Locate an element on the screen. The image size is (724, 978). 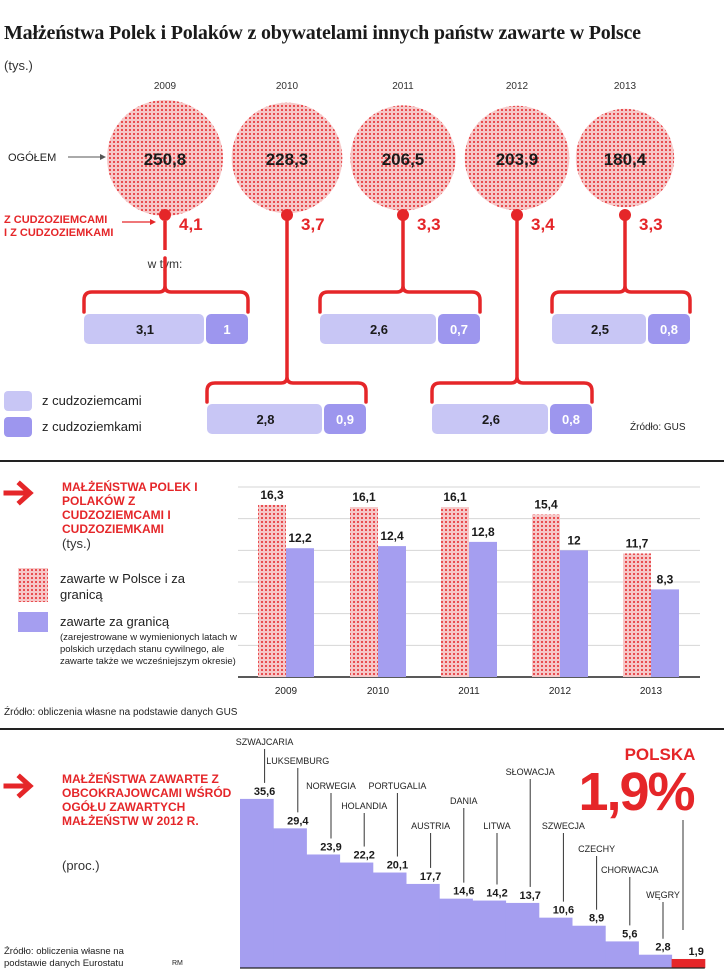
foreign-value: 3,7 is located at coordinates (313, 224).